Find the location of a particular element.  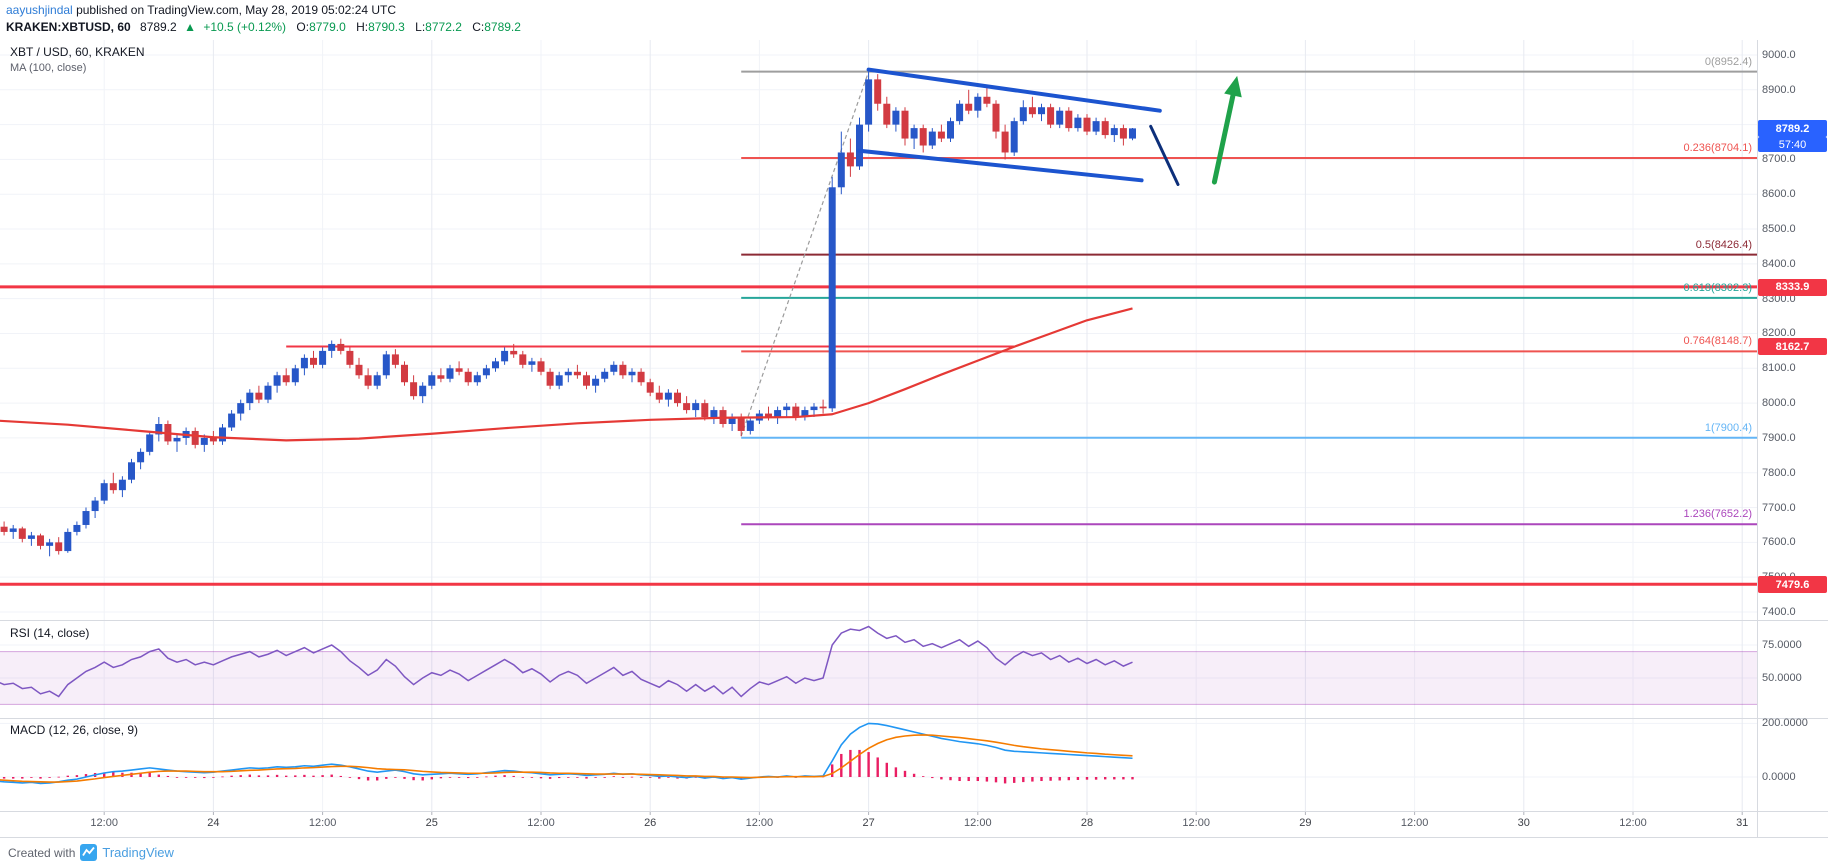

macd-signal-line is located at coordinates (566, 758).